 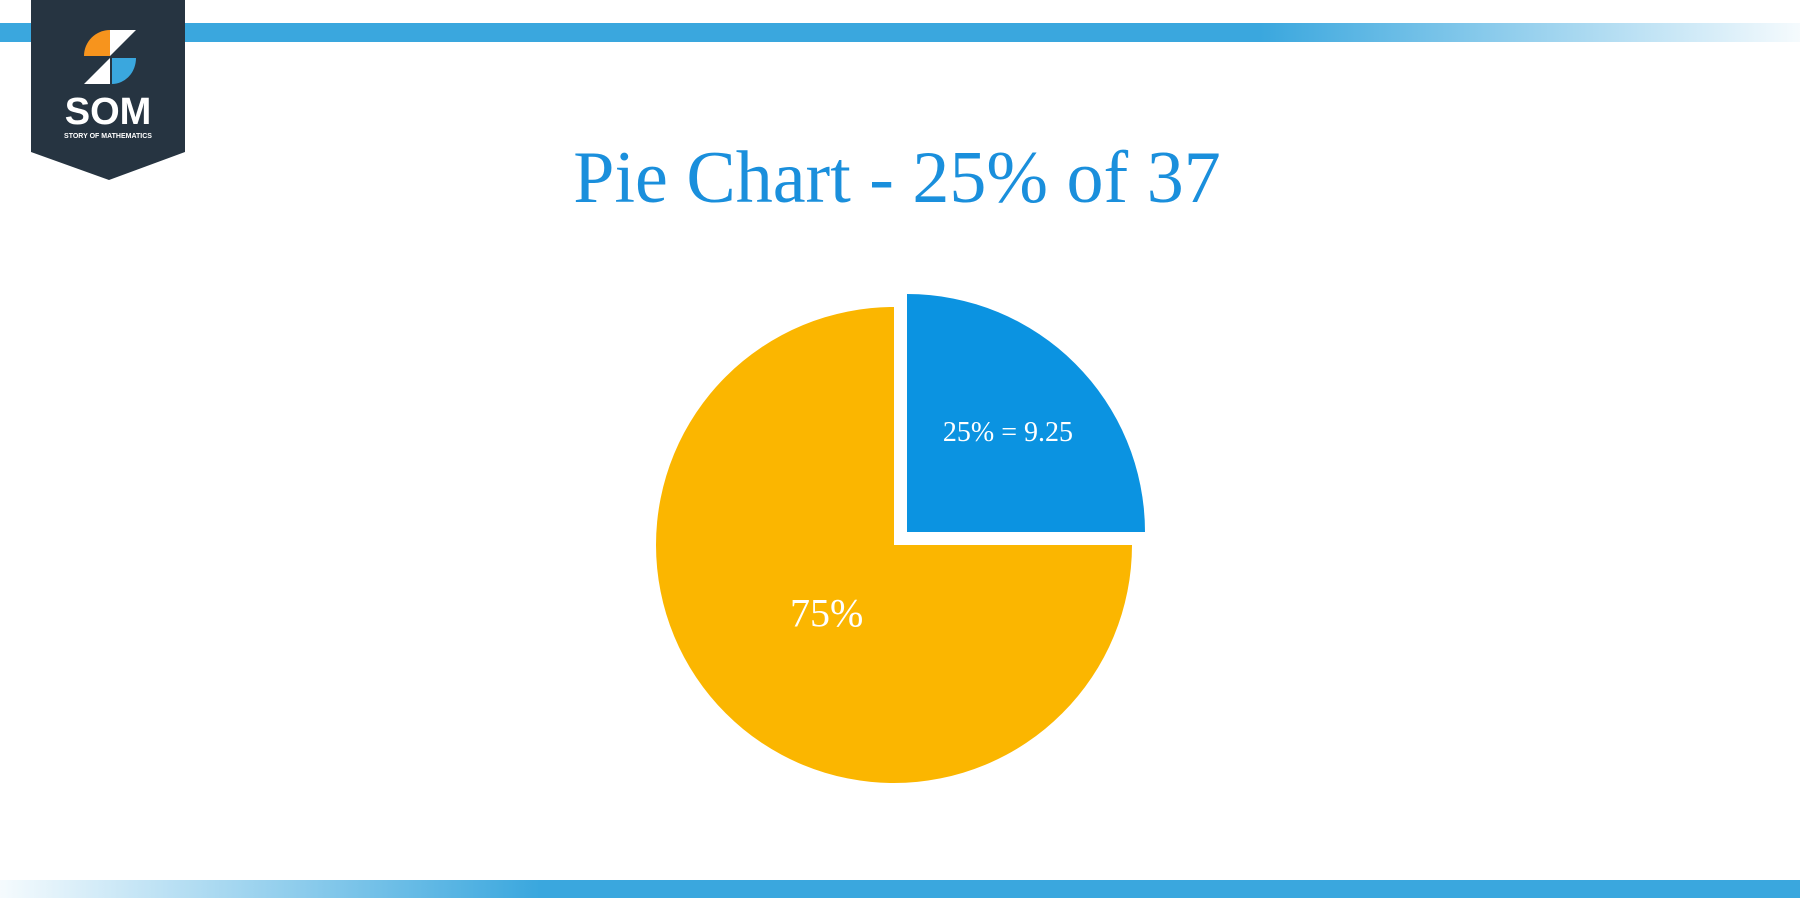 What do you see at coordinates (900, 32) in the screenshot?
I see `top-bar` at bounding box center [900, 32].